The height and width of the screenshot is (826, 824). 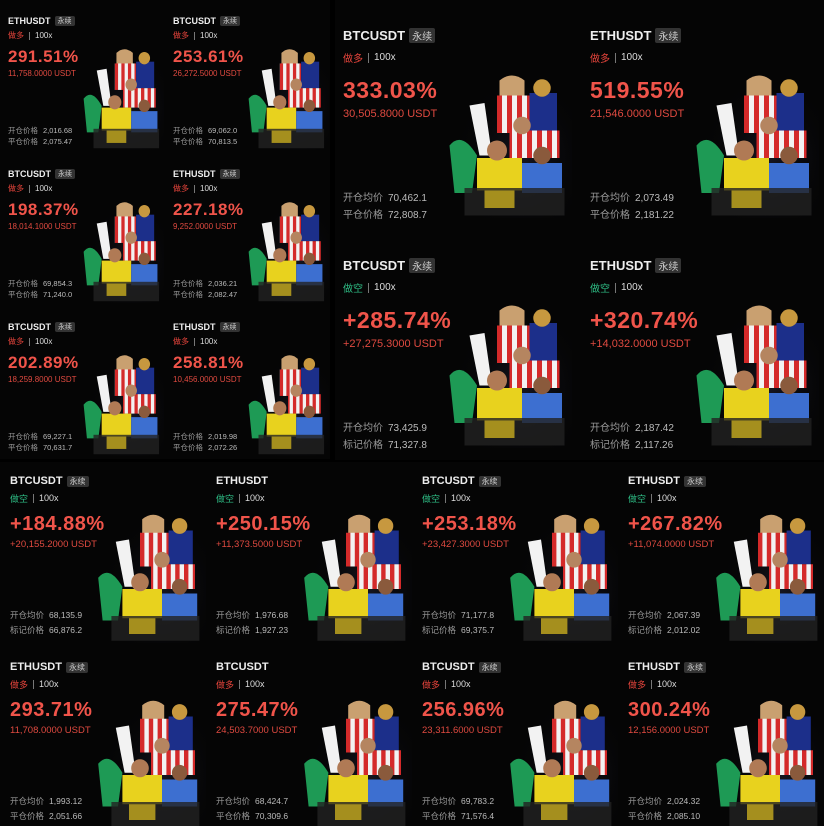 What do you see at coordinates (50, 730) in the screenshot?
I see `pnl-amount: 11,708.0000 USDT` at bounding box center [50, 730].